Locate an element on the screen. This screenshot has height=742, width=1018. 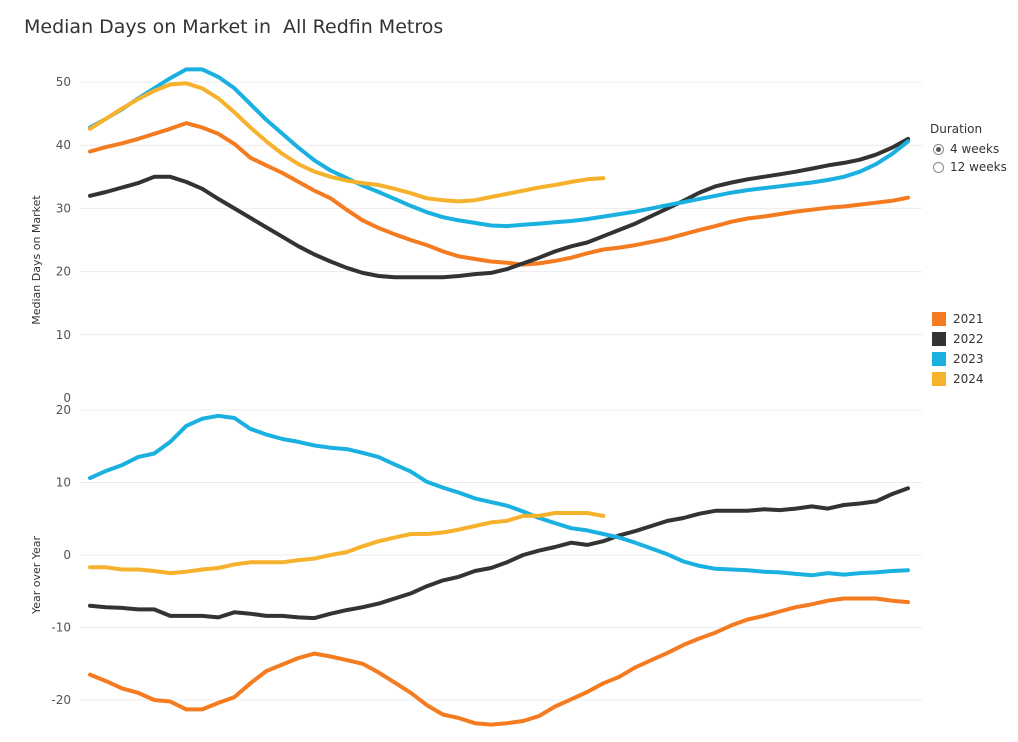
legend-item-2024: 2024 is located at coordinates (958, 379).